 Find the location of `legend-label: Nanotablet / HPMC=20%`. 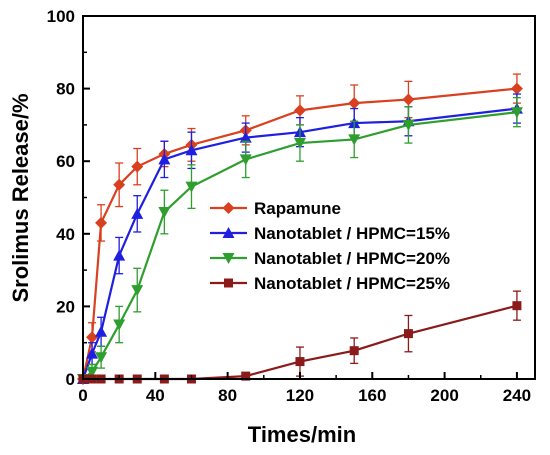

legend-label: Nanotablet / HPMC=20% is located at coordinates (352, 258).